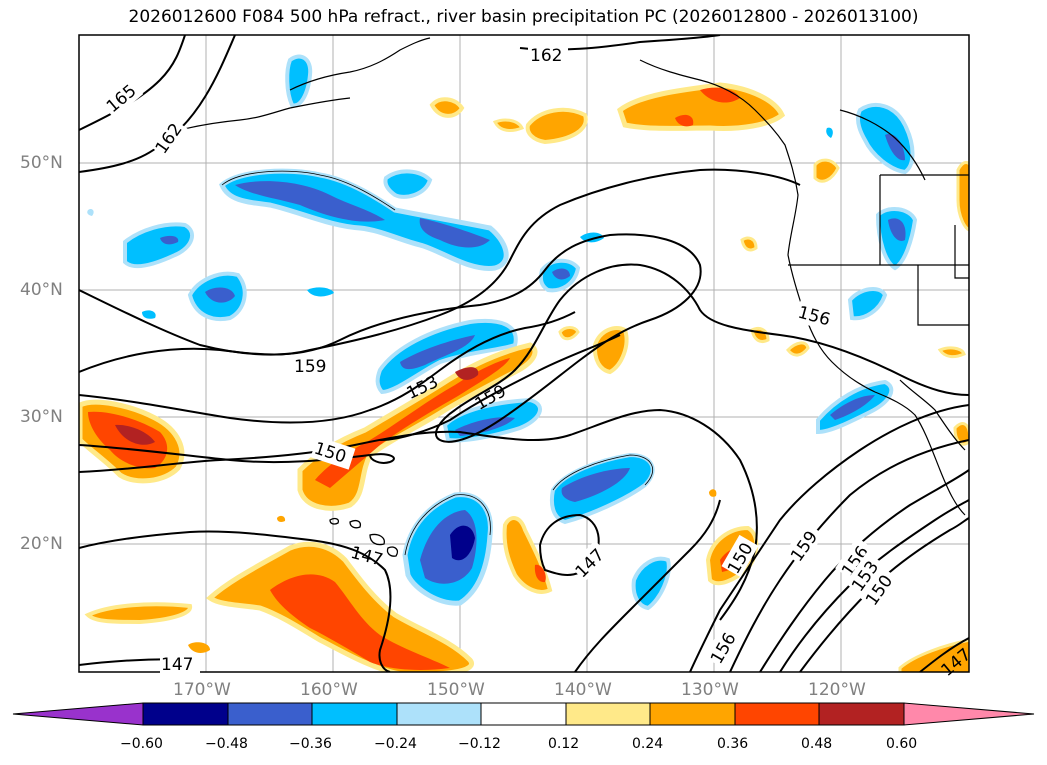 This screenshot has width=1047, height=765. Describe the element at coordinates (456, 690) in the screenshot. I see `lon-label: 150°W` at that location.